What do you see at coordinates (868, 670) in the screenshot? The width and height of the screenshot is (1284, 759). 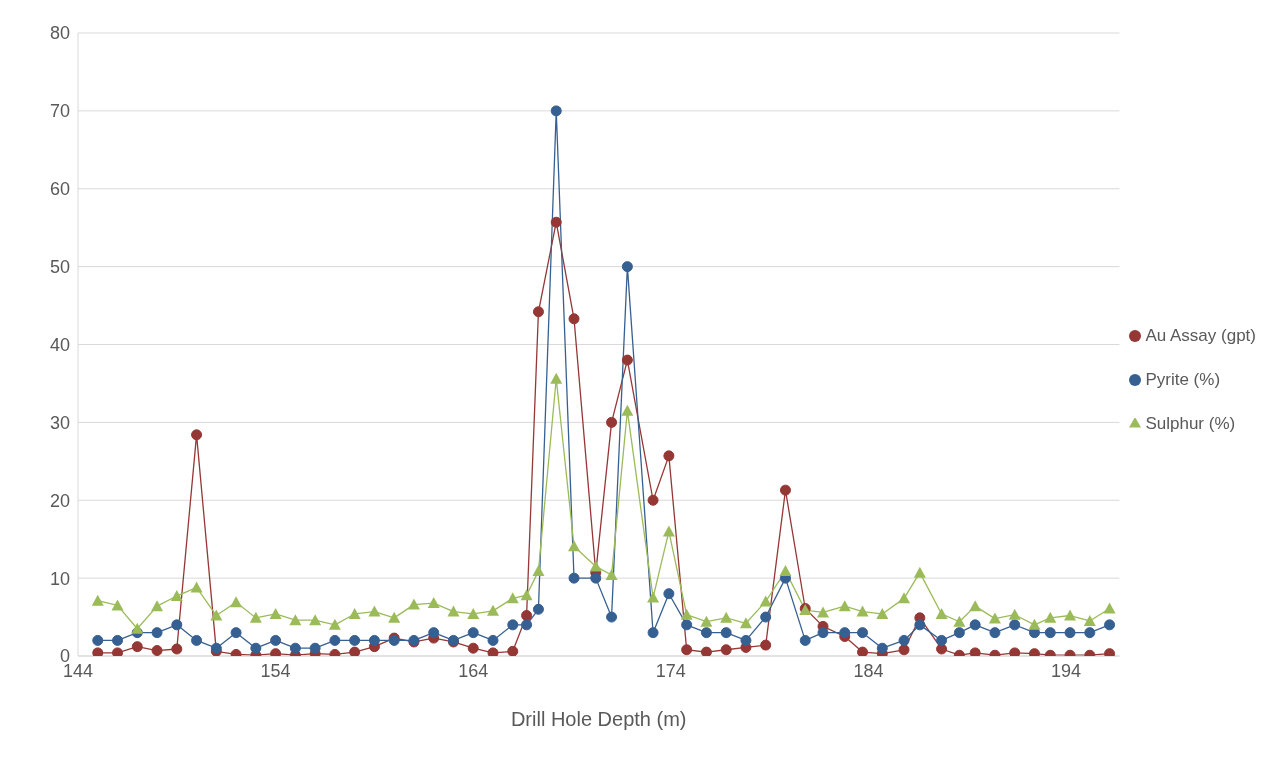 I see `x-tick-label: 184` at bounding box center [868, 670].